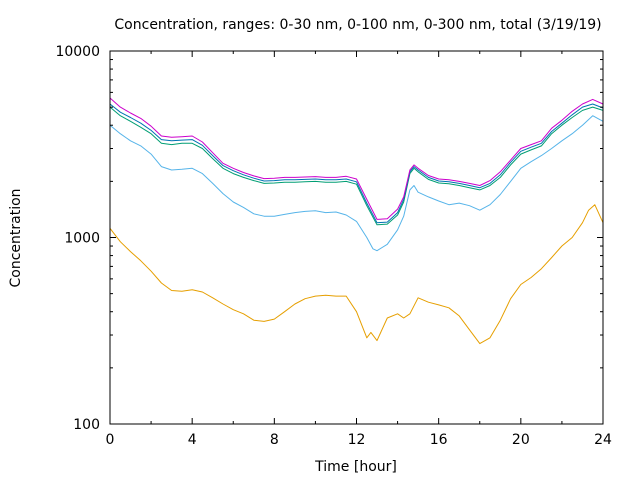 The height and width of the screenshot is (480, 640). I want to click on x-tick-label: 8, so click(274, 440).